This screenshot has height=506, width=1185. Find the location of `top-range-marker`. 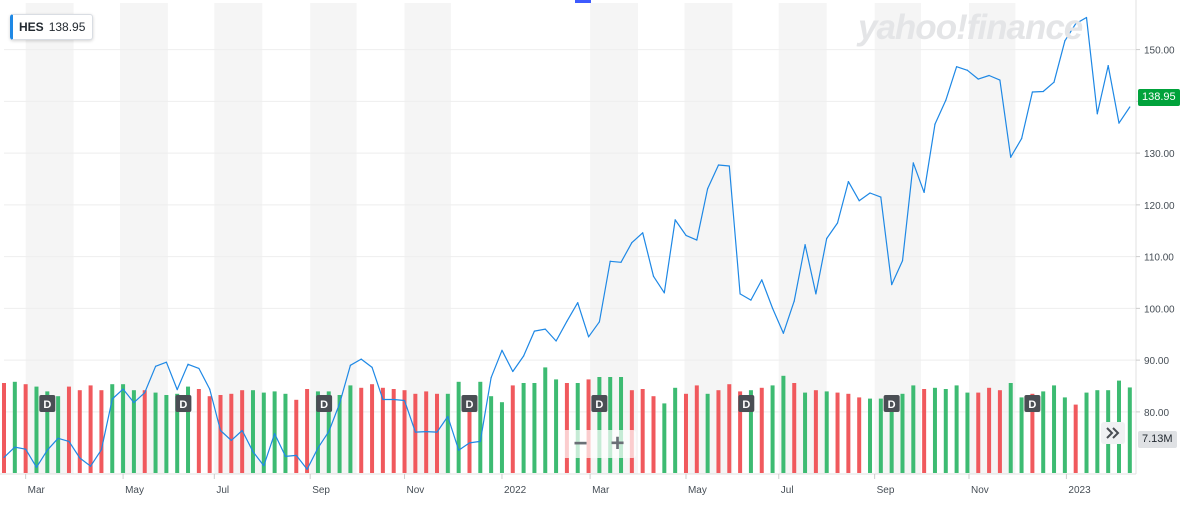

top-range-marker is located at coordinates (583, 1).